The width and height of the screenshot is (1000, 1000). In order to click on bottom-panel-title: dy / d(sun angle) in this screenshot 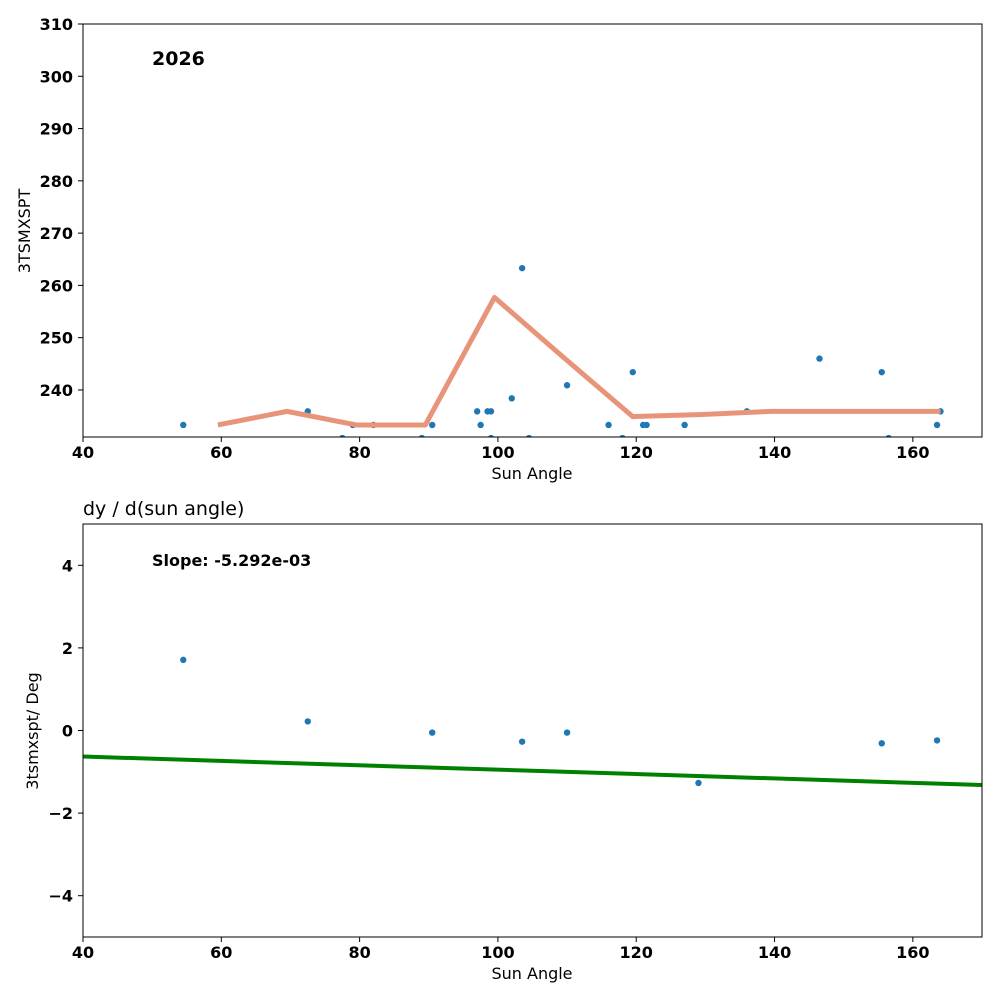, I will do `click(163, 509)`.